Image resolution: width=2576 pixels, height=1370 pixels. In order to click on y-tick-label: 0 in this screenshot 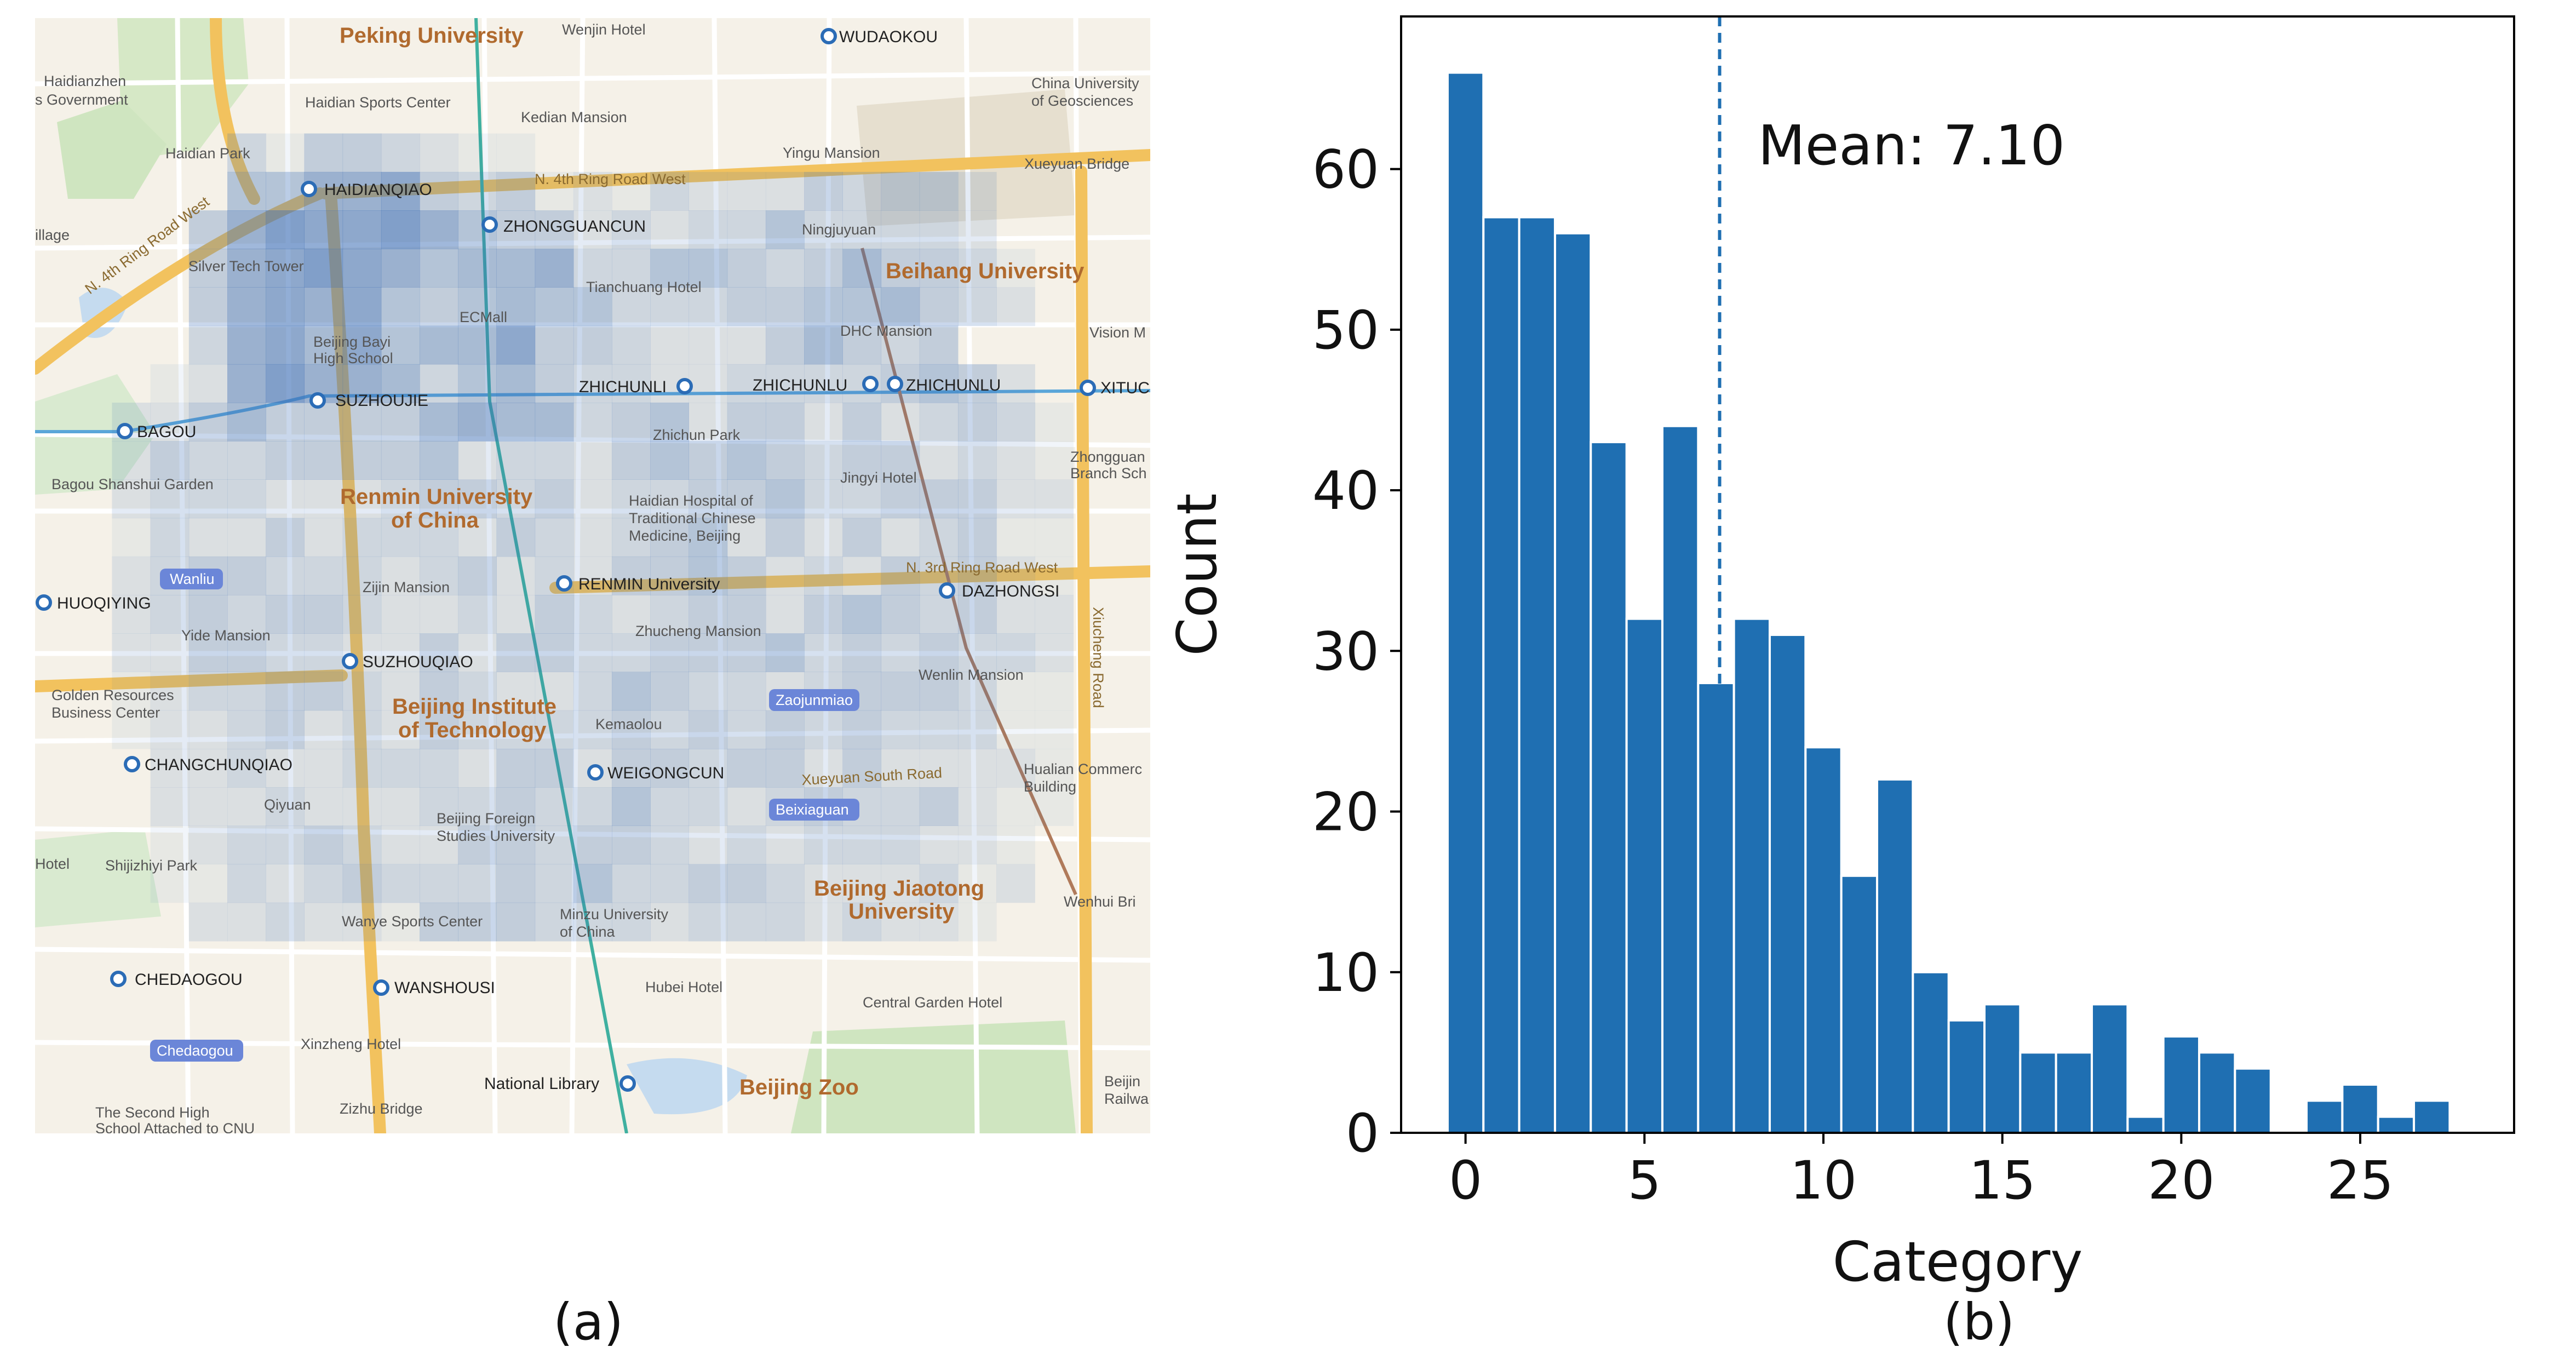, I will do `click(1363, 1133)`.